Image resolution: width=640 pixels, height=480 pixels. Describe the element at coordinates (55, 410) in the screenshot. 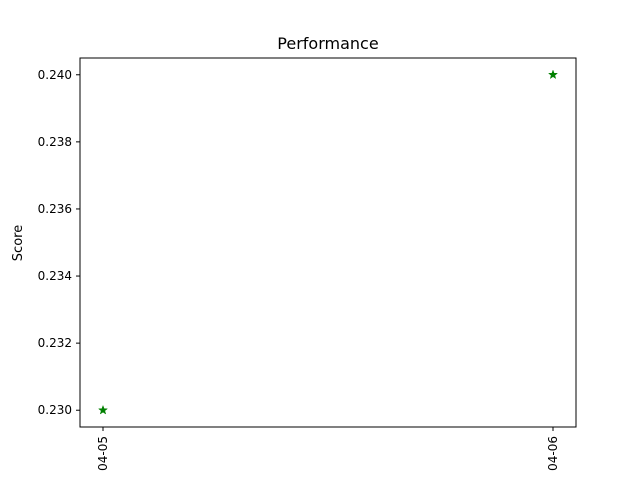

I see `y-tick-label: 0.230` at that location.